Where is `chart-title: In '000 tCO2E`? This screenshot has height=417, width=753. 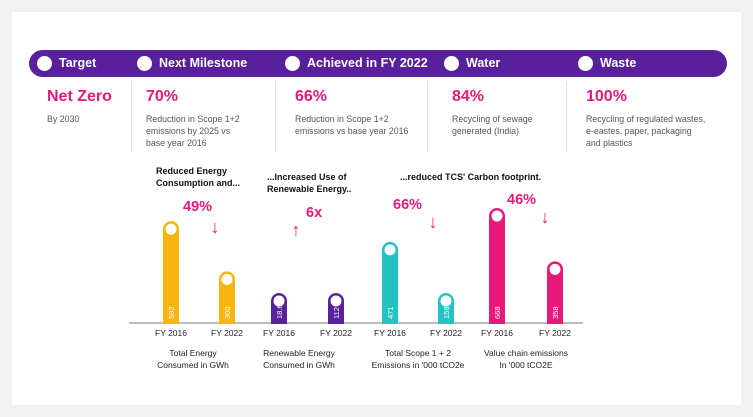 chart-title: In '000 tCO2E is located at coordinates (525, 365).